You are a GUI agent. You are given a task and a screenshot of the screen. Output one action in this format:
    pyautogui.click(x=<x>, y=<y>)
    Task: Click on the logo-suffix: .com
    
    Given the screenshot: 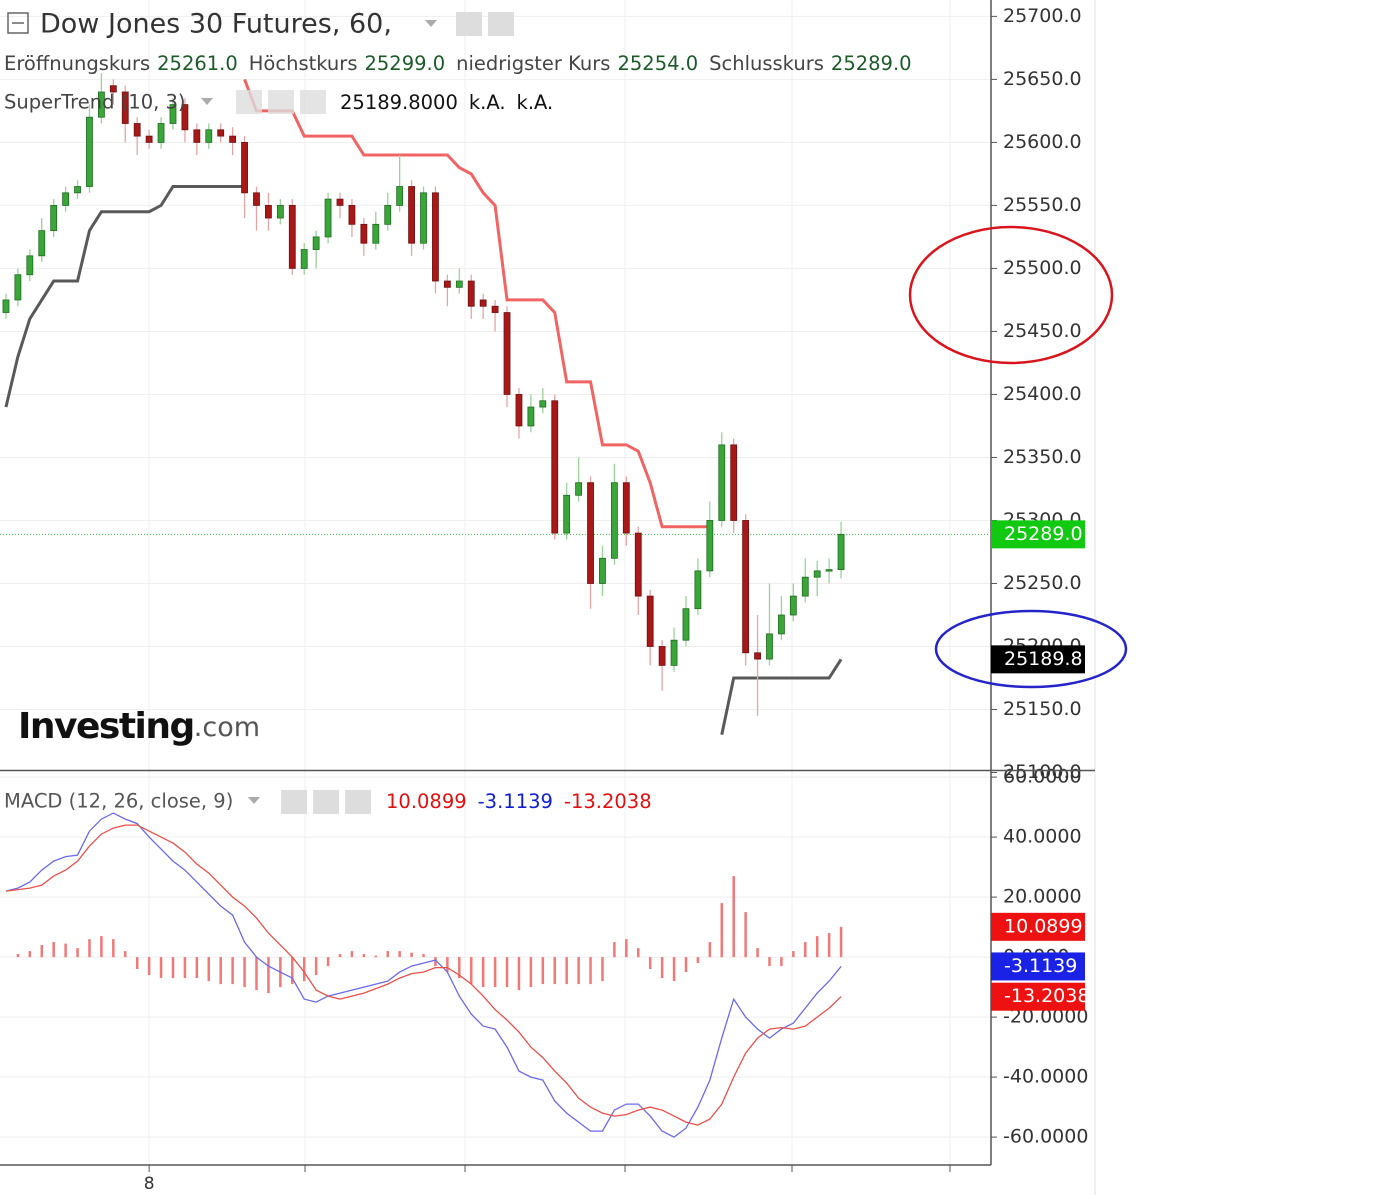 What is the action you would take?
    pyautogui.click(x=227, y=727)
    